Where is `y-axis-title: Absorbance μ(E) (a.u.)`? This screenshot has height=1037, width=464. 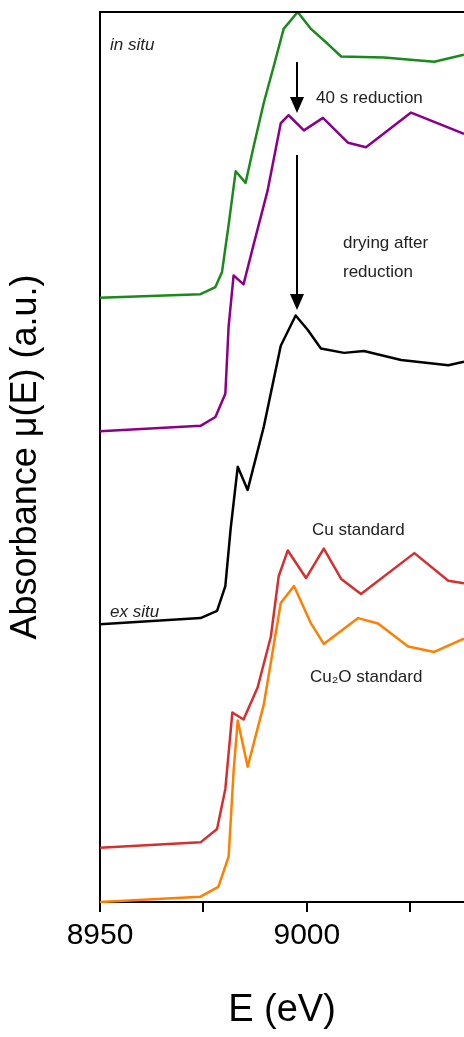
y-axis-title: Absorbance μ(E) (a.u.) is located at coordinates (23, 457).